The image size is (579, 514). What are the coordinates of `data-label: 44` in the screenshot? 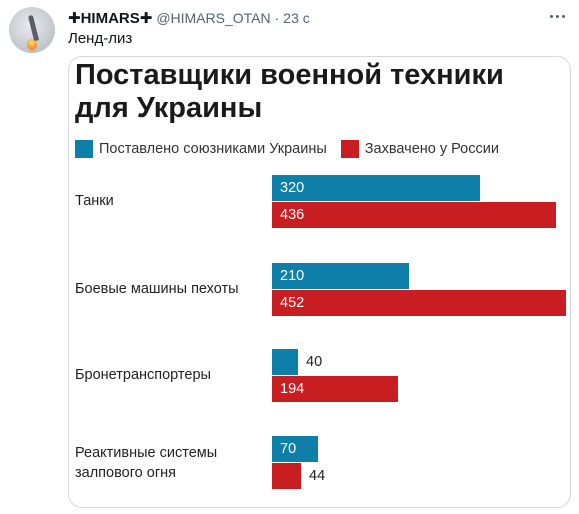 It's located at (317, 476).